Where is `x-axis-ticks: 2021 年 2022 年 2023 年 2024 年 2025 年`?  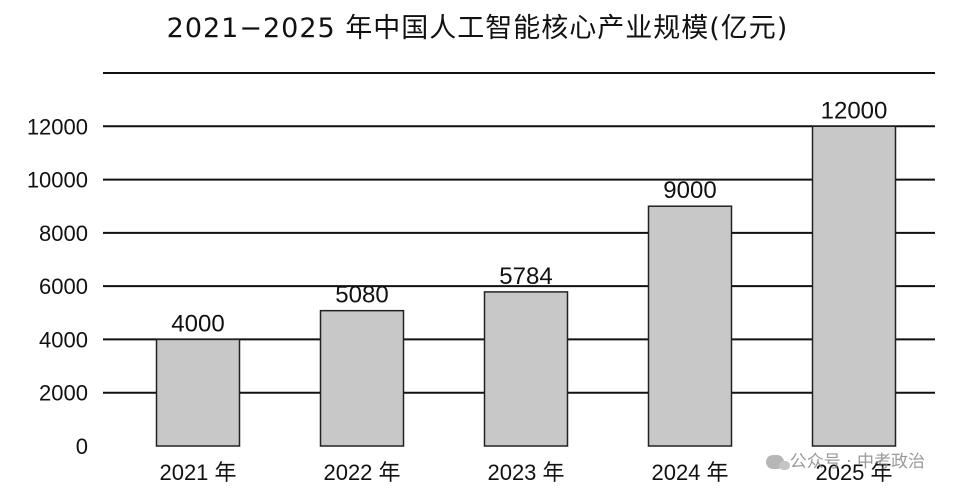 x-axis-ticks: 2021 年 2022 年 2023 年 2024 年 2025 年 is located at coordinates (525, 472).